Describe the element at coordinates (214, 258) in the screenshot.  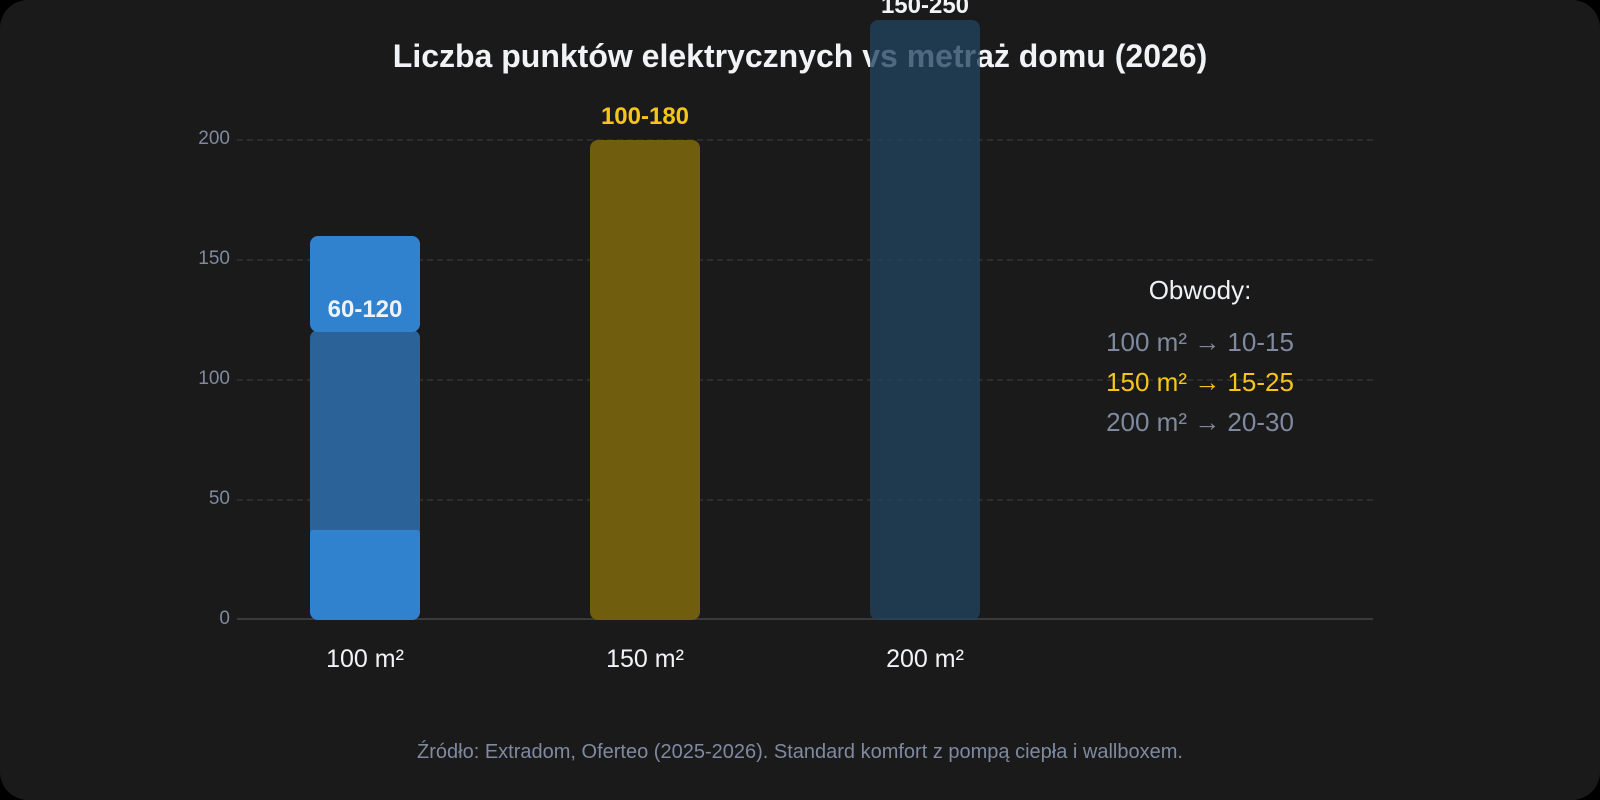
I see `y-tick-150: 150` at that location.